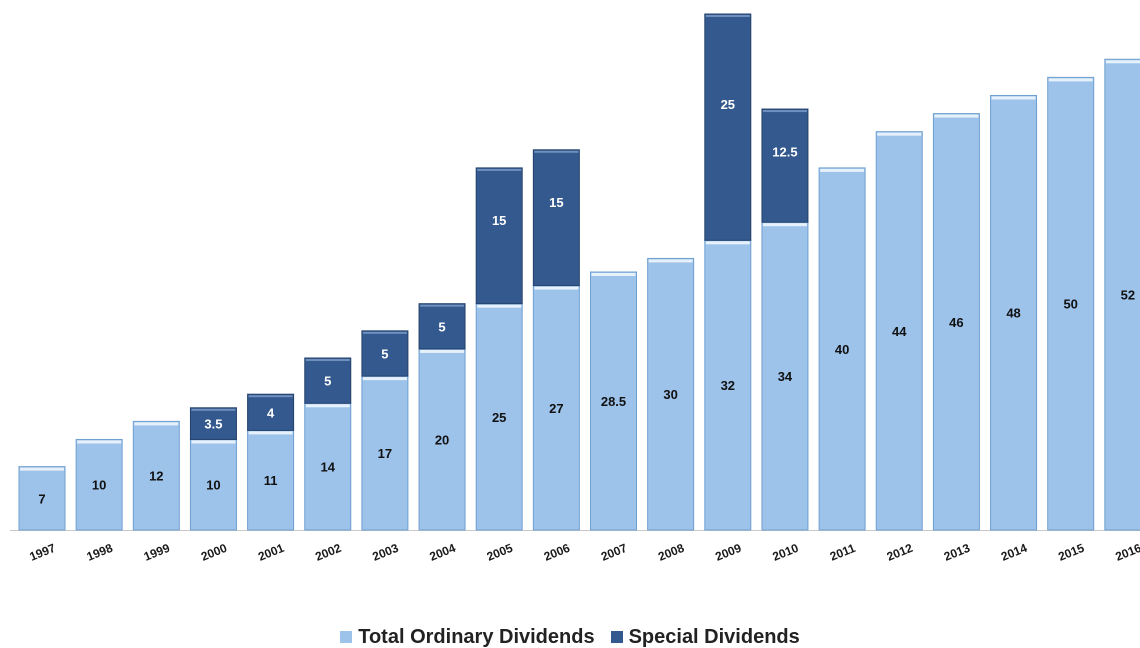 The image size is (1140, 648). I want to click on x-tick-label-2004: 2004, so click(443, 552).